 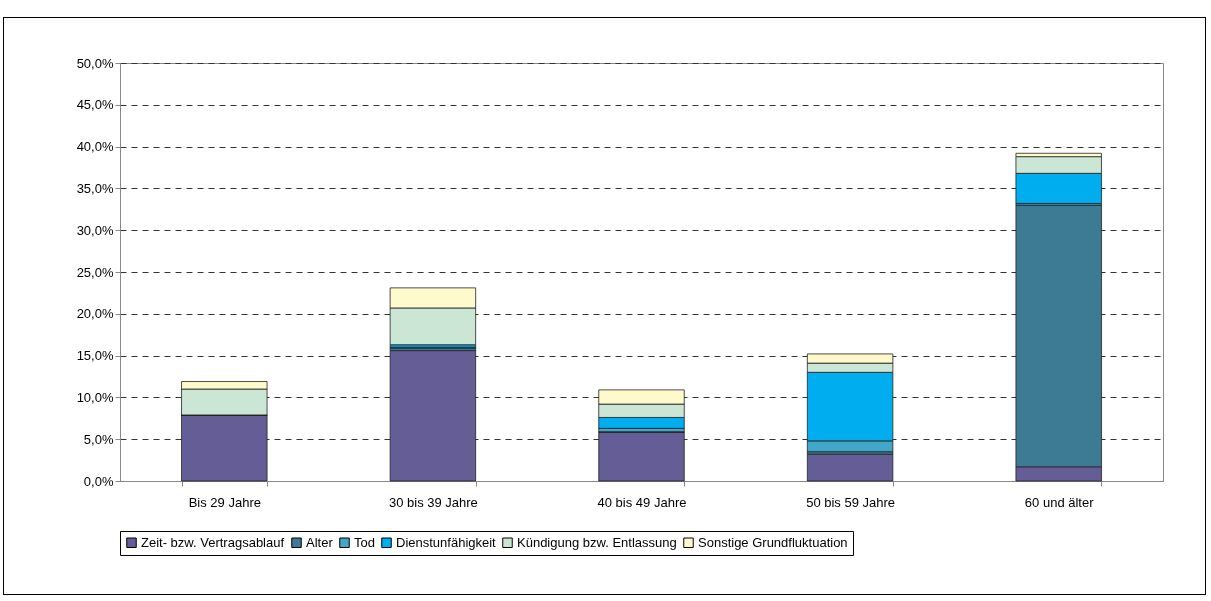 What do you see at coordinates (224, 502) in the screenshot?
I see `x-tick-label: Bis 29 Jahre` at bounding box center [224, 502].